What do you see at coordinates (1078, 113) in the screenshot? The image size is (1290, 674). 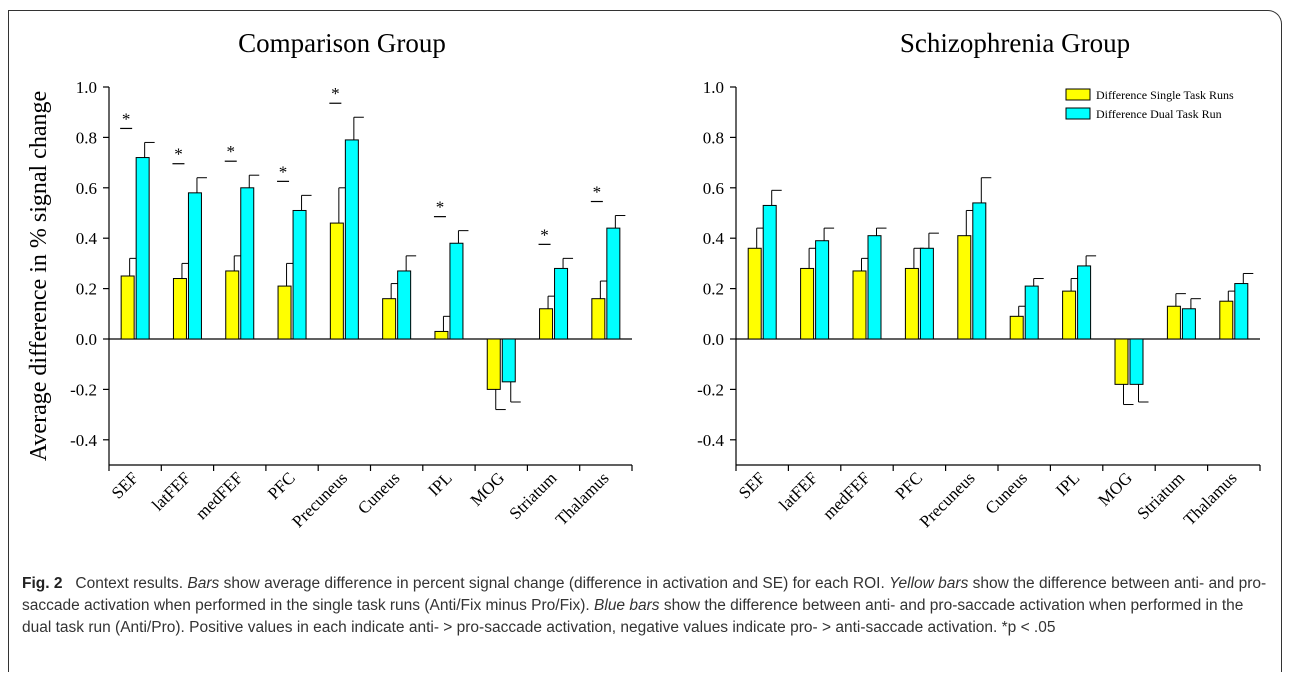 I see `legend-swatch-dual` at bounding box center [1078, 113].